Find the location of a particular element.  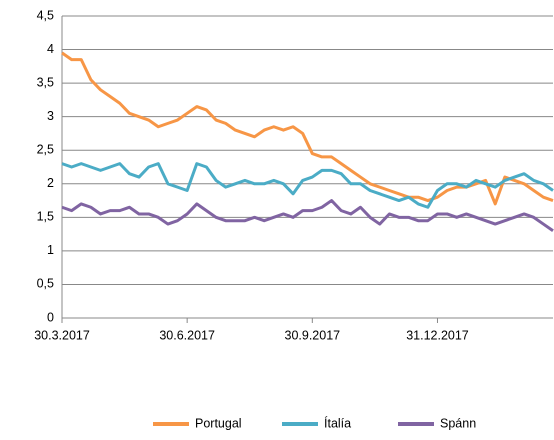

y-tick-label: 0 is located at coordinates (50, 317).